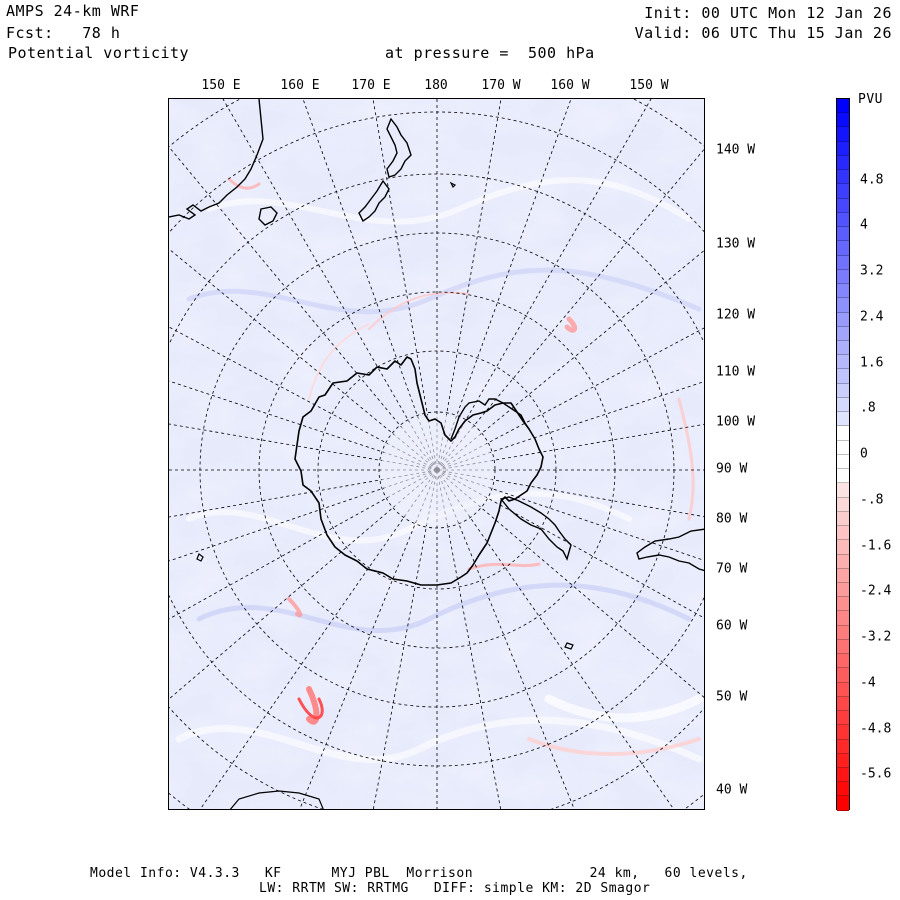  Describe the element at coordinates (371, 85) in the screenshot. I see `lon-label-170e: 170 E` at that location.